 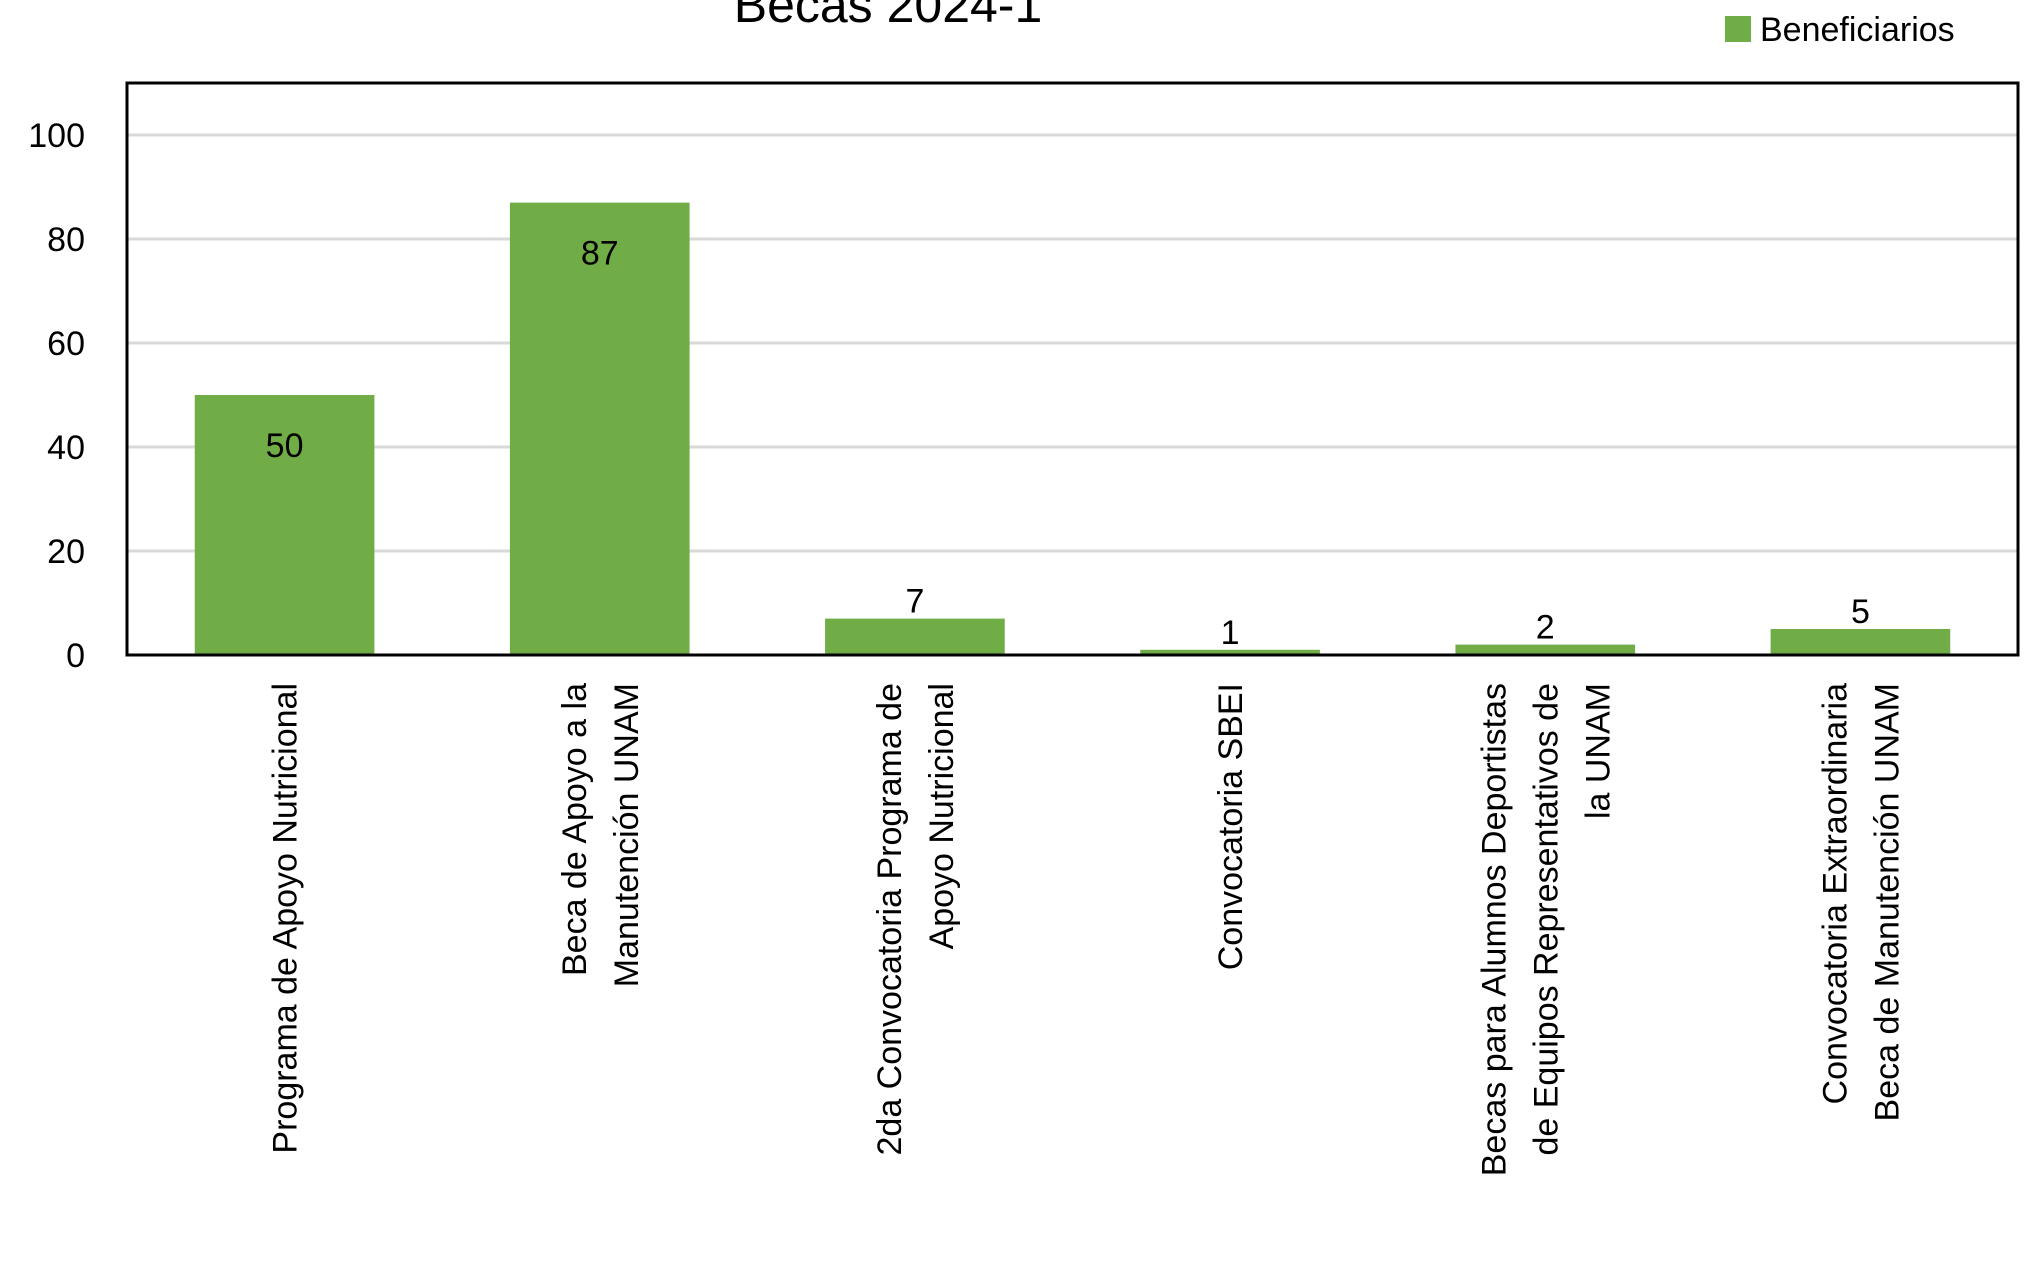 I want to click on y-tick-label: 60, so click(x=66, y=344).